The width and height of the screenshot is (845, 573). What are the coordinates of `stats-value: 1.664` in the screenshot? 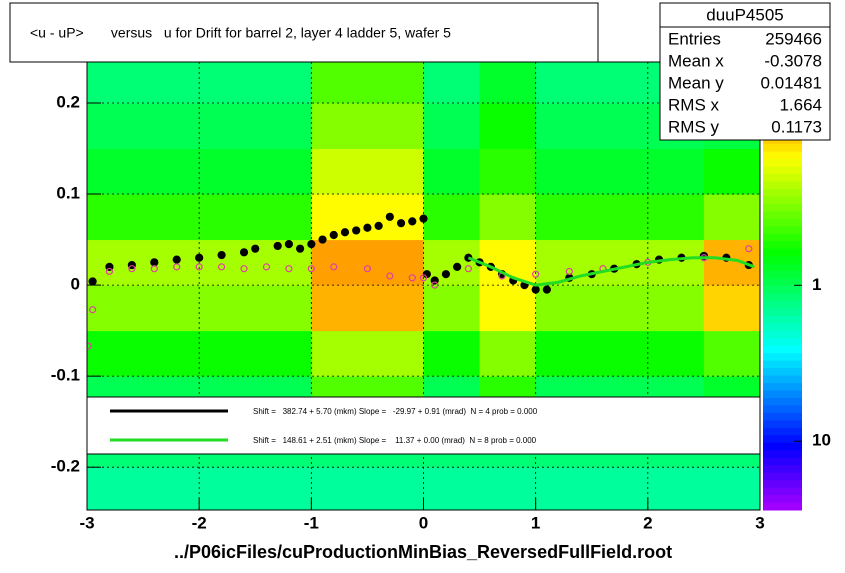 It's located at (800, 104).